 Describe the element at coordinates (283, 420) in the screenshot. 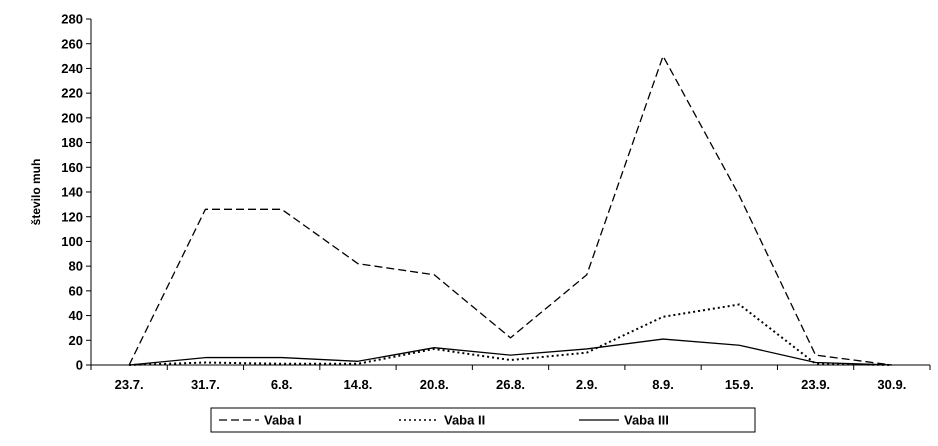

I see `legend-label: Vaba I` at that location.